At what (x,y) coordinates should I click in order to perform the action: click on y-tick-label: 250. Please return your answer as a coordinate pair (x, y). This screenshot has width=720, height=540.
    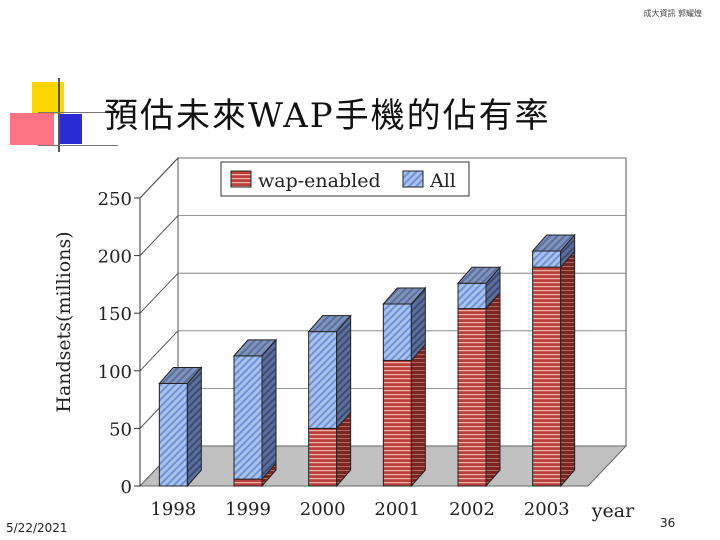
    Looking at the image, I should click on (115, 199).